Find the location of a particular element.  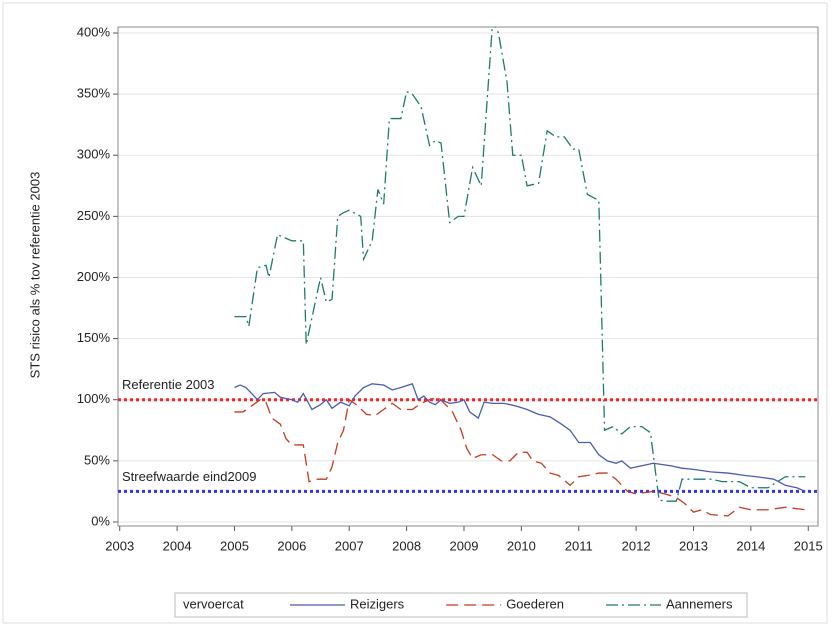

reference-label: Streefwaarde eind2009 is located at coordinates (189, 476).